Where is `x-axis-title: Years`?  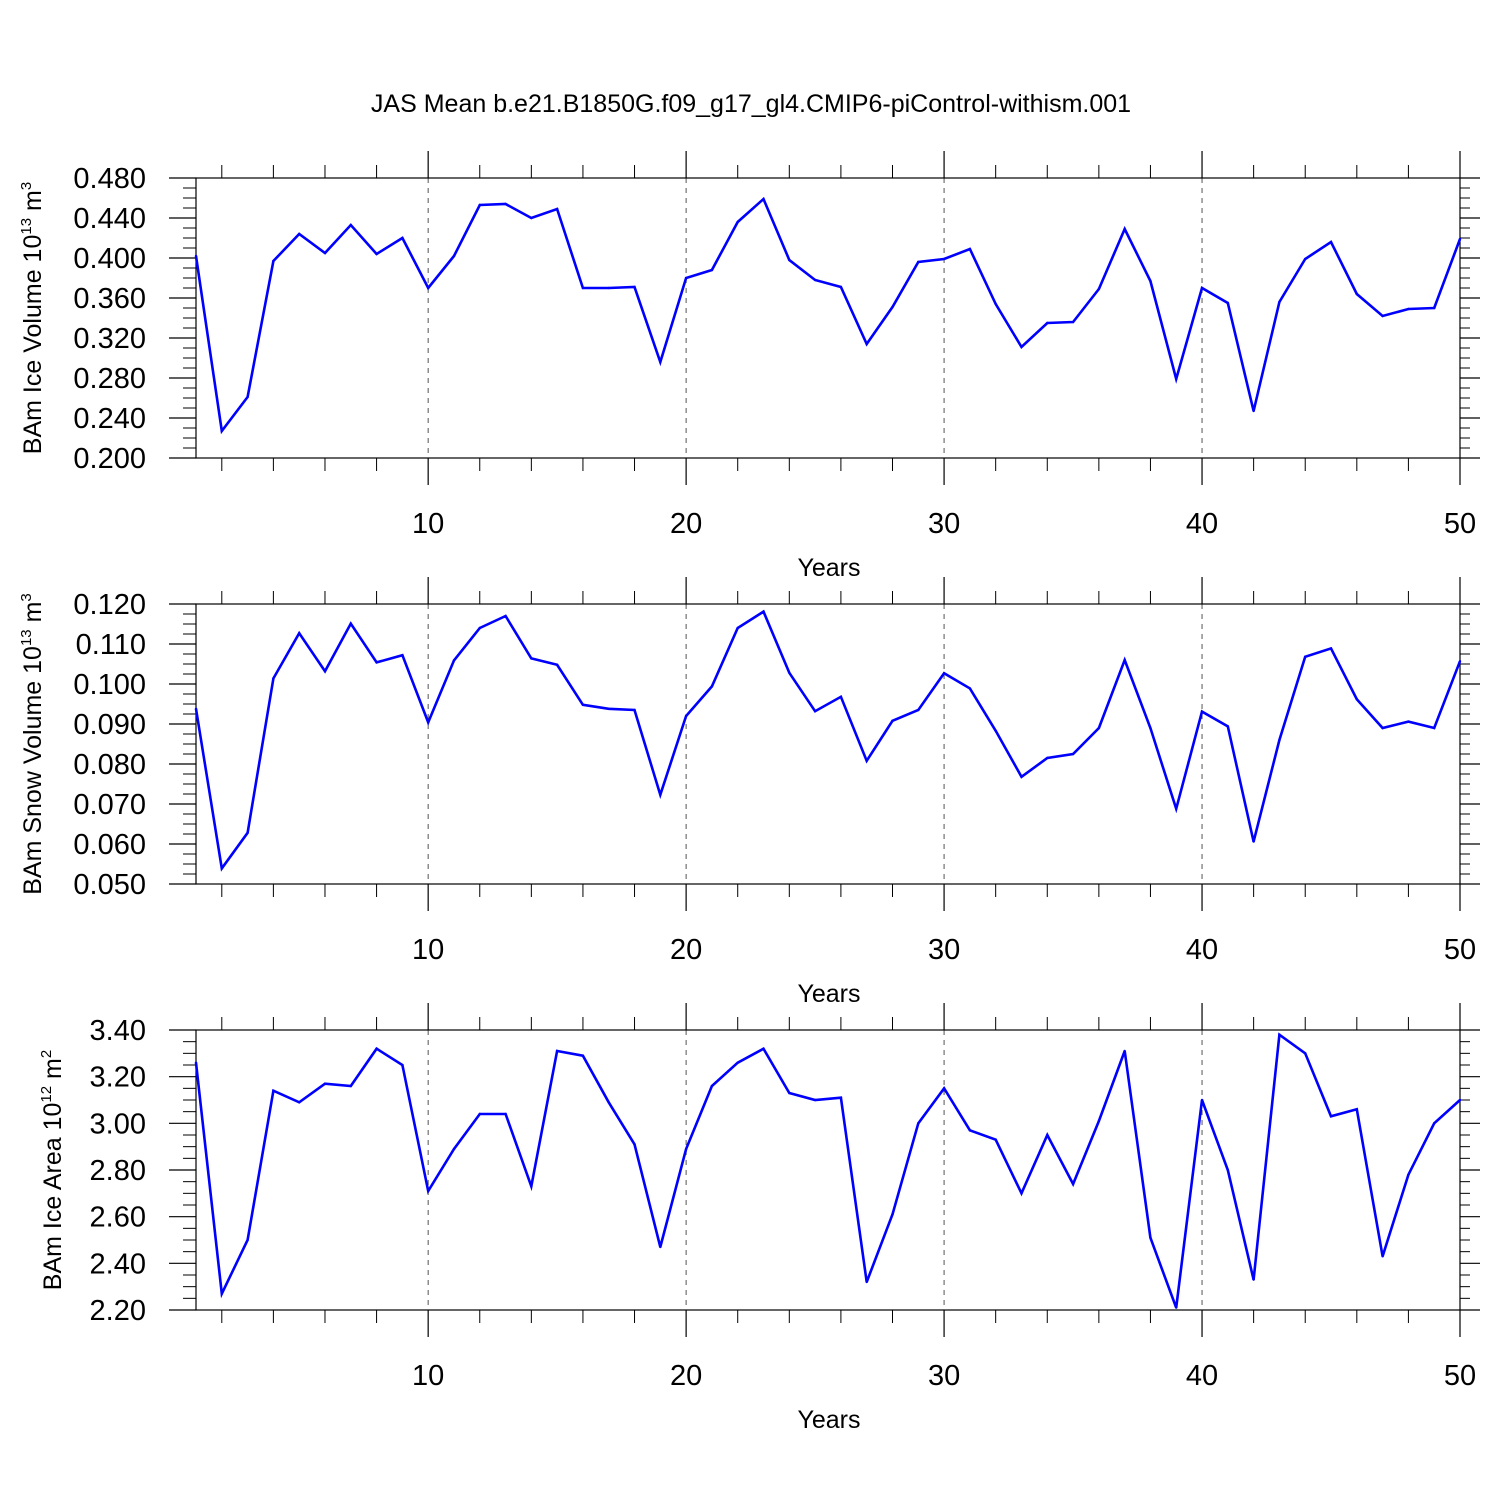 x-axis-title: Years is located at coordinates (828, 994).